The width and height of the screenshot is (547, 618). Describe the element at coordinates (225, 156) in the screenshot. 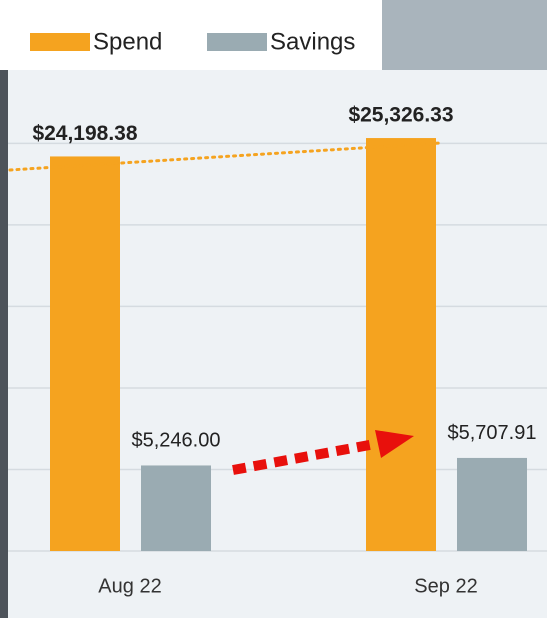

I see `trend-line` at that location.